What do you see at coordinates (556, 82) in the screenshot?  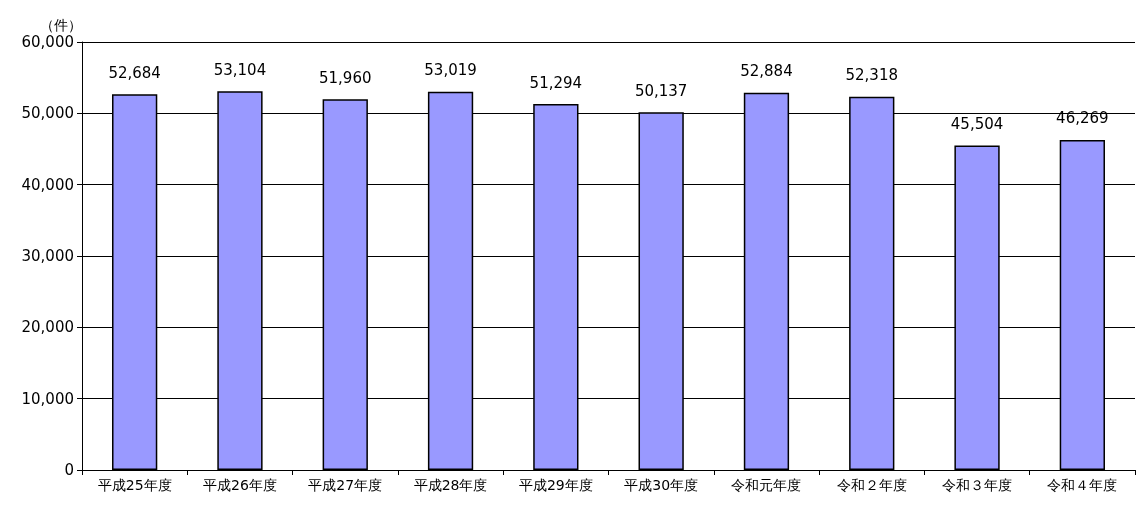 I see `data-label: 51,294` at bounding box center [556, 82].